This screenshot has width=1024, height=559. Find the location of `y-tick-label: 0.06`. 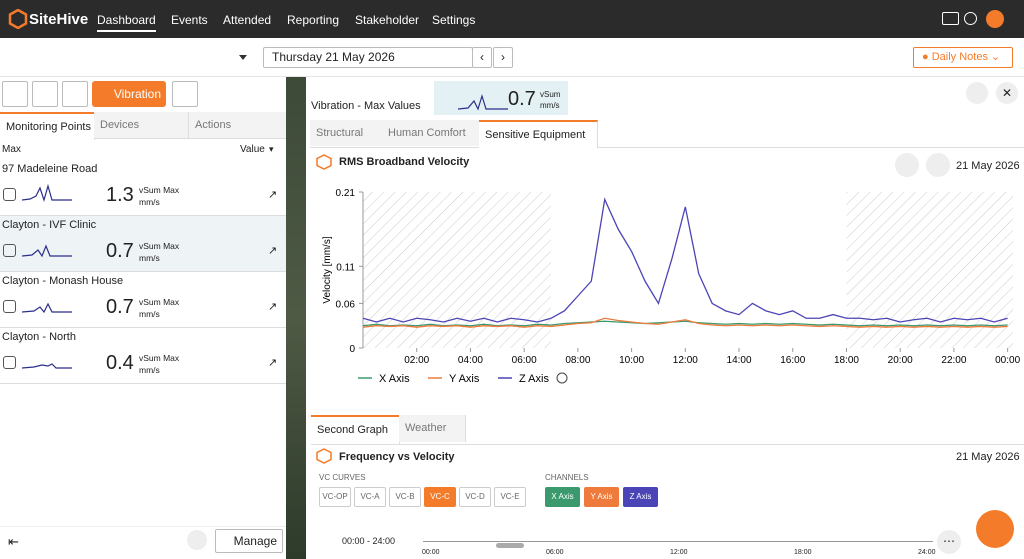

y-tick-label: 0.06 is located at coordinates (346, 304).